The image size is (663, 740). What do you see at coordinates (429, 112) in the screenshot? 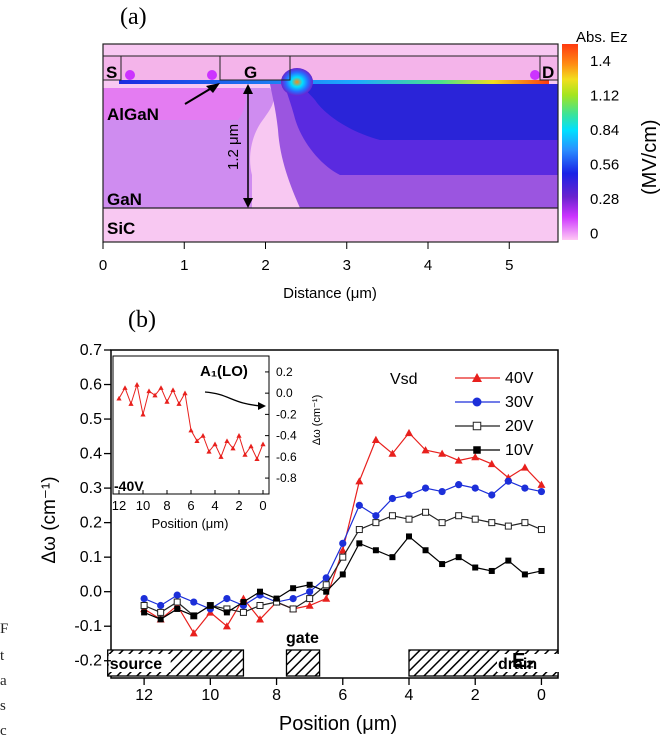
I see `high-field-core-inner` at bounding box center [429, 112].